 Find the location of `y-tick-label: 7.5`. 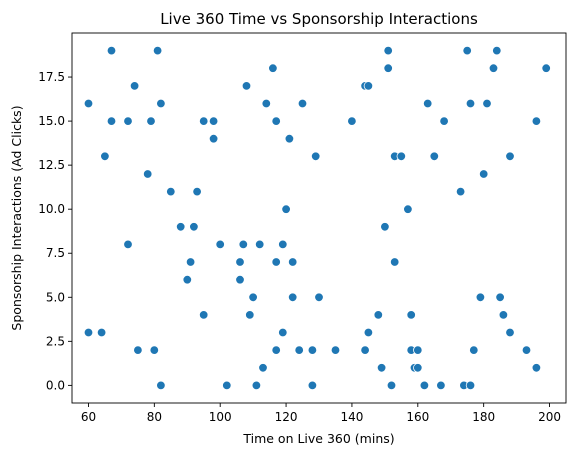

y-tick-label: 7.5 is located at coordinates (55, 253).